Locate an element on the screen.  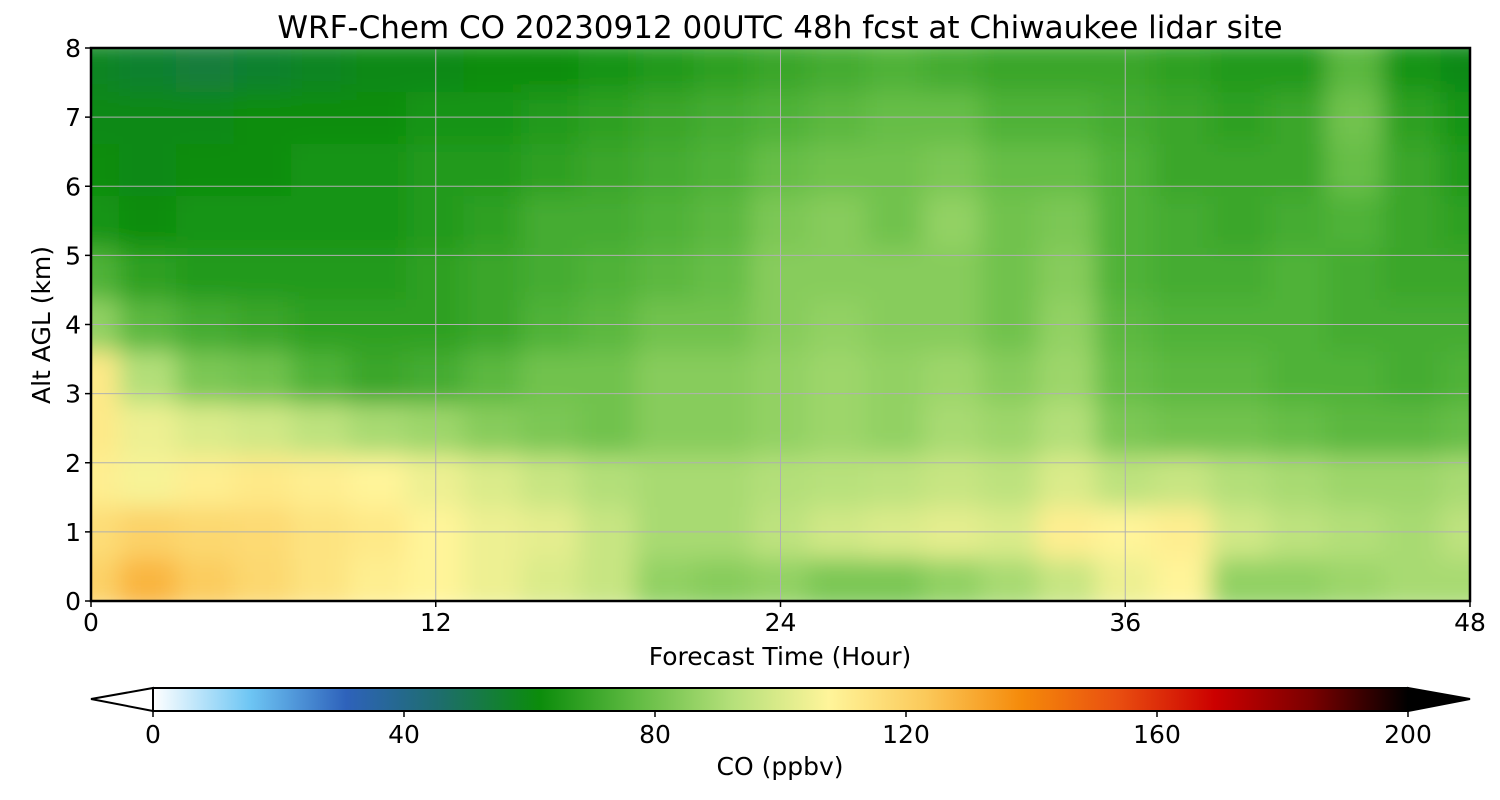
x-tick-label: 24 is located at coordinates (781, 622).